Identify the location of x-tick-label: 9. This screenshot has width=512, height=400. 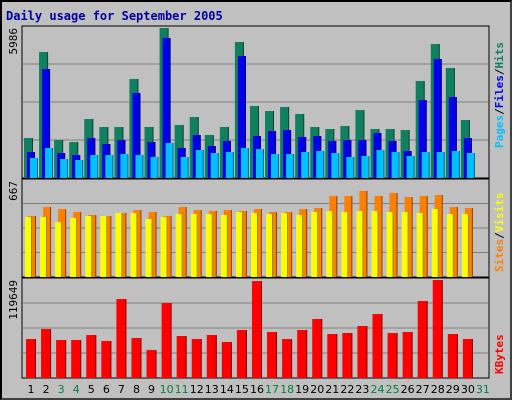
(151, 389).